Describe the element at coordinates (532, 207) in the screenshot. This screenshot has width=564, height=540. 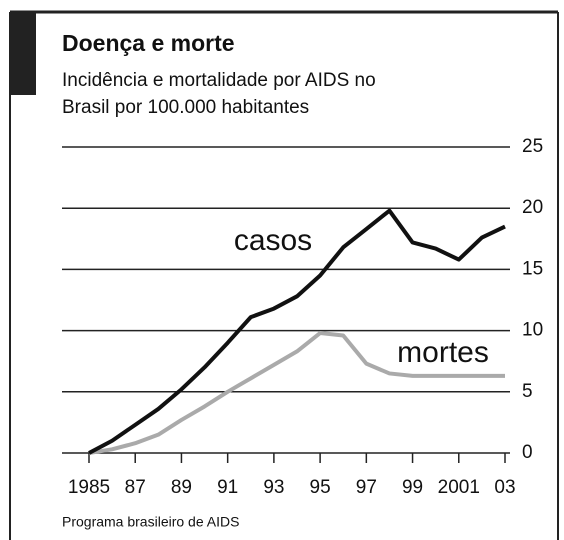
I see `y-tick-label: 20` at that location.